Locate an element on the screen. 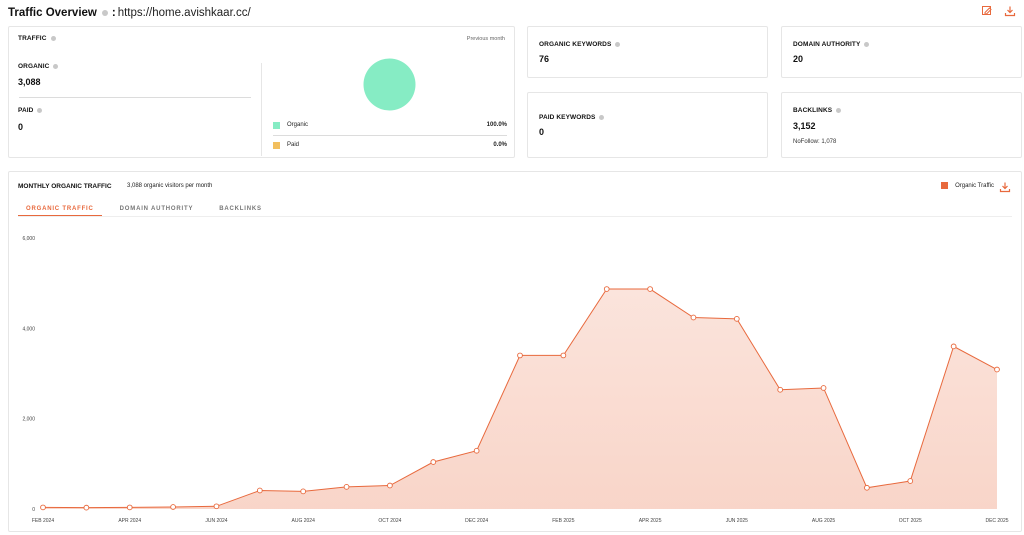 This screenshot has height=535, width=1024. x-tick-label: AUG 2025 is located at coordinates (824, 521).